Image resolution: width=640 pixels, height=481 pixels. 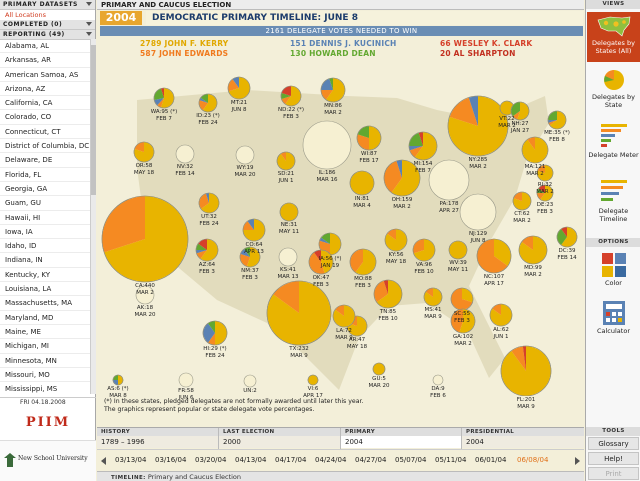 What do you see at coordinates (331, 460) in the screenshot?
I see `timeline-date: 04/24/04` at bounding box center [331, 460].